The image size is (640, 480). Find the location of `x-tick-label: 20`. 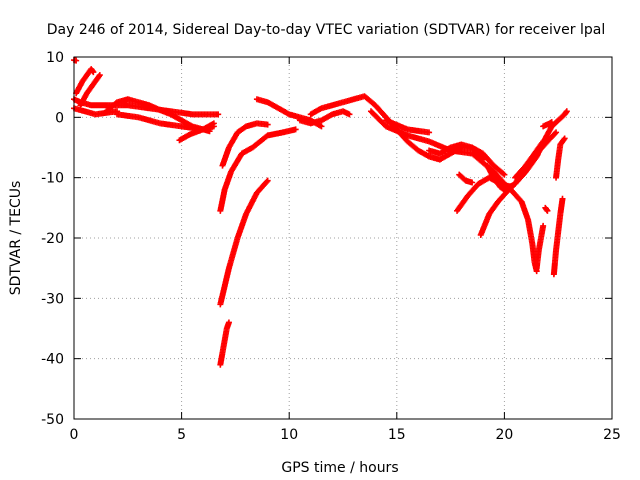

x-tick-label: 20 is located at coordinates (504, 435).